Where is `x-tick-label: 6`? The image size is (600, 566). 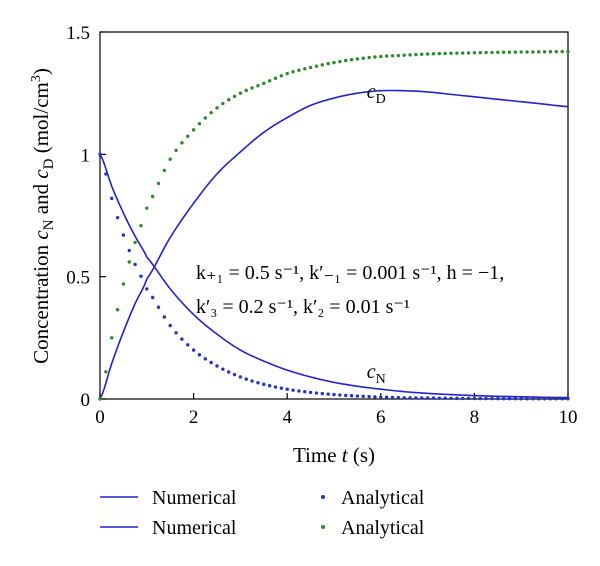 x-tick-label: 6 is located at coordinates (381, 417).